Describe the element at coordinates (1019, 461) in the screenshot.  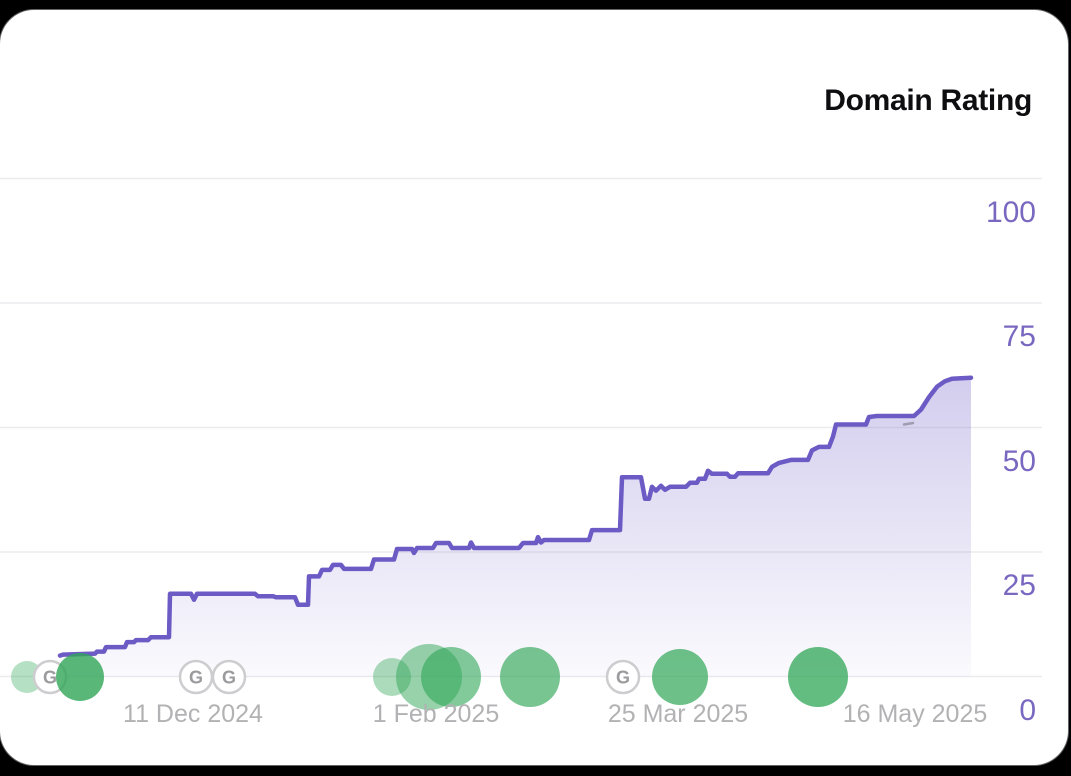
I see `y-tick-label: 50` at that location.